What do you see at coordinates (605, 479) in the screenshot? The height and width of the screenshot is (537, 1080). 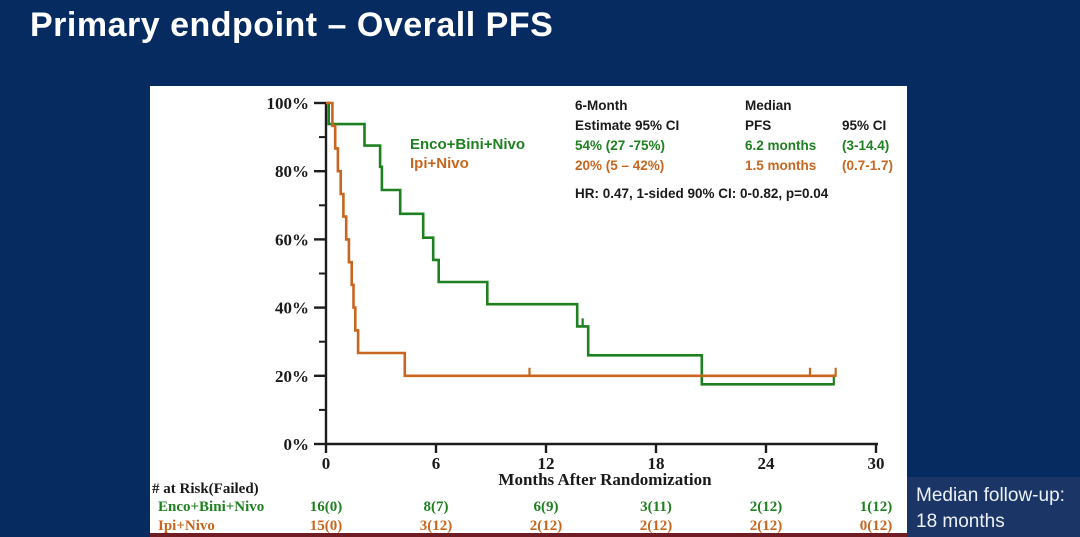 I see `x-axis-title: Months After Randomization` at bounding box center [605, 479].